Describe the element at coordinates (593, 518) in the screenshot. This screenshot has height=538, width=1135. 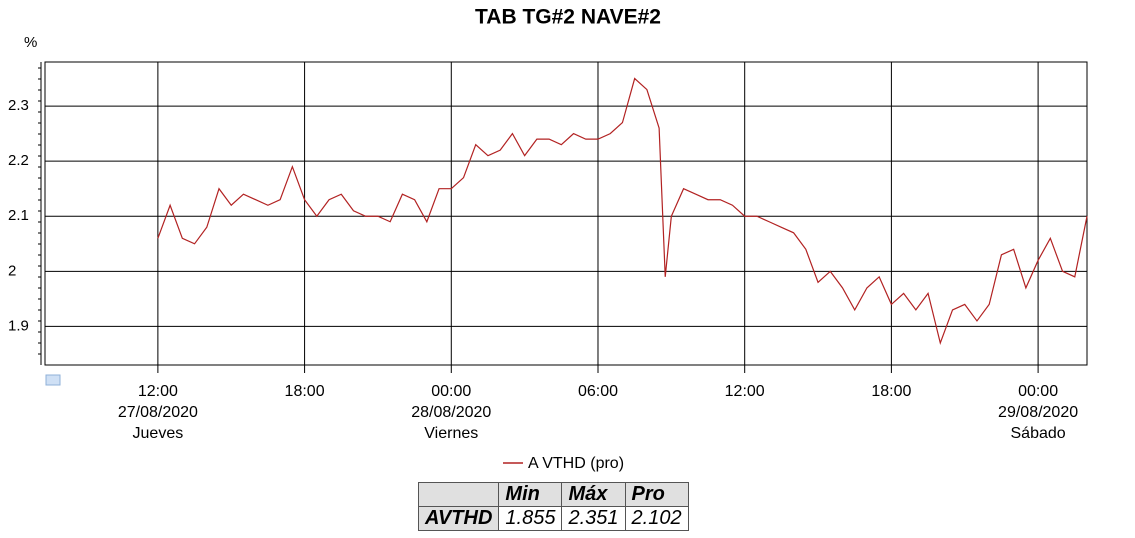
I see `table-cell: 2.351` at that location.